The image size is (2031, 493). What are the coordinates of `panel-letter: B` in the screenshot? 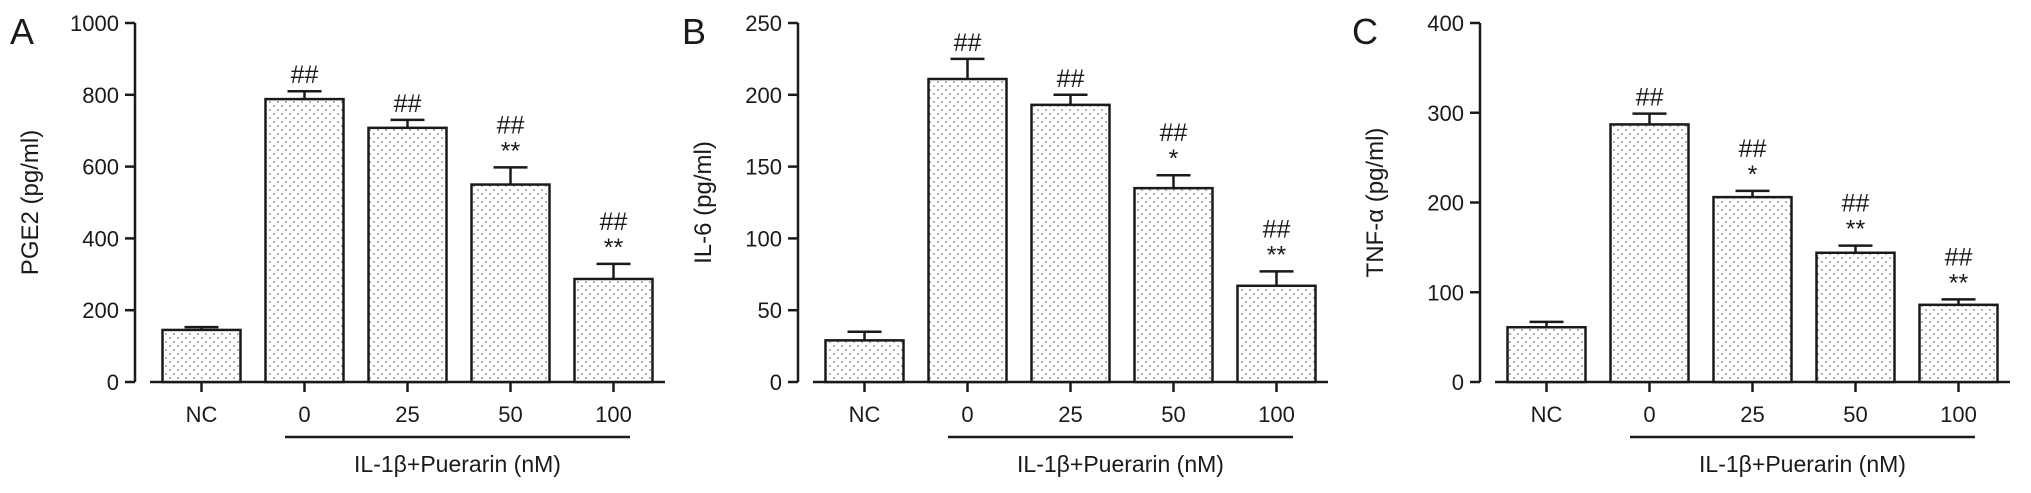 It's located at (694, 31).